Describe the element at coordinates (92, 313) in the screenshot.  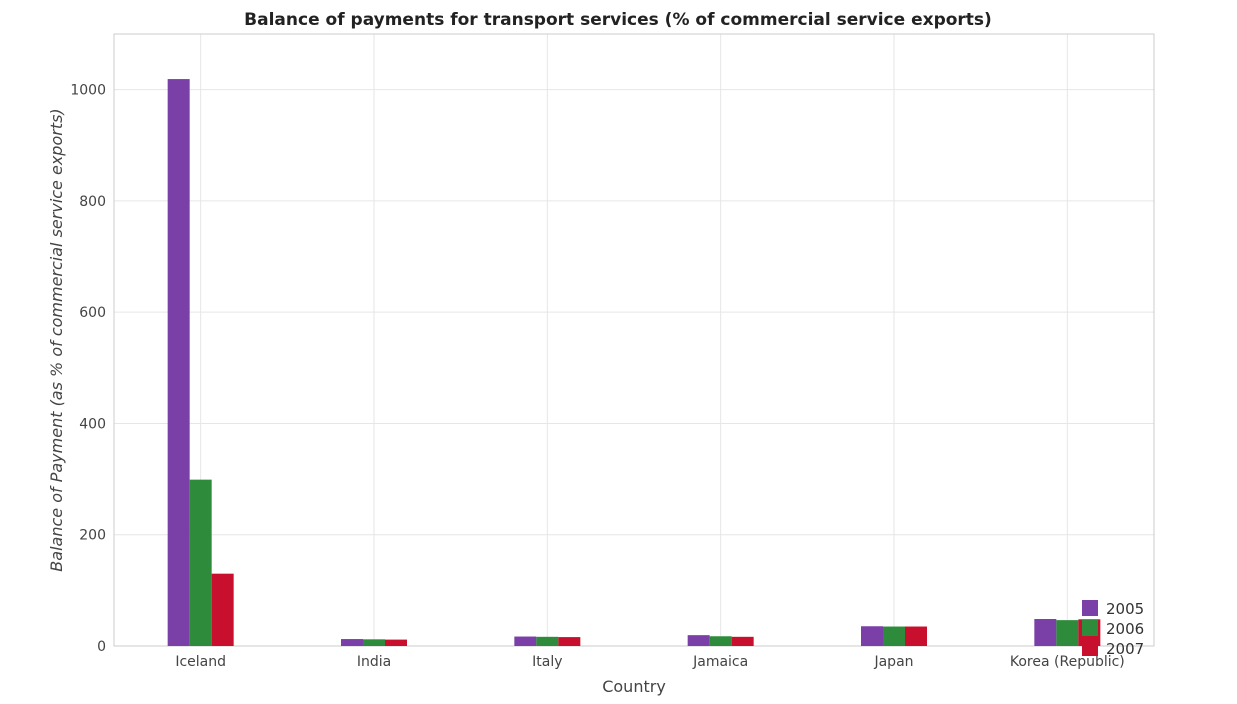
I see `y-tick-label: 600` at that location.